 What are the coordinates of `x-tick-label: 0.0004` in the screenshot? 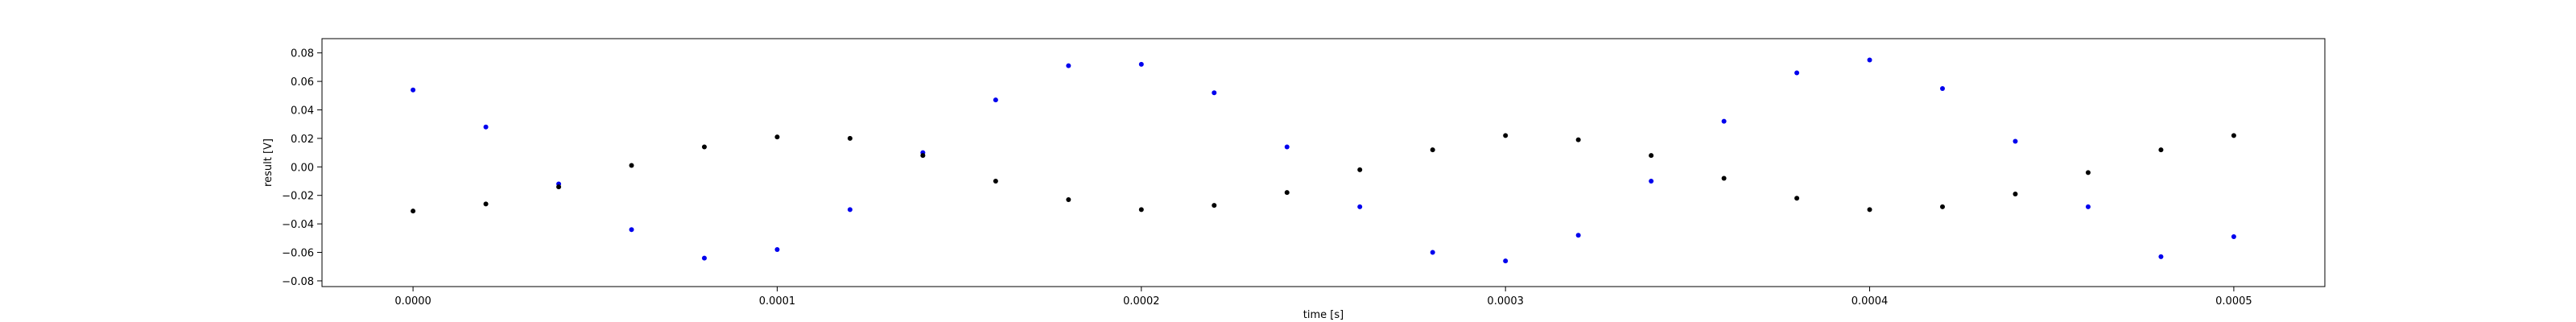 It's located at (1870, 301).